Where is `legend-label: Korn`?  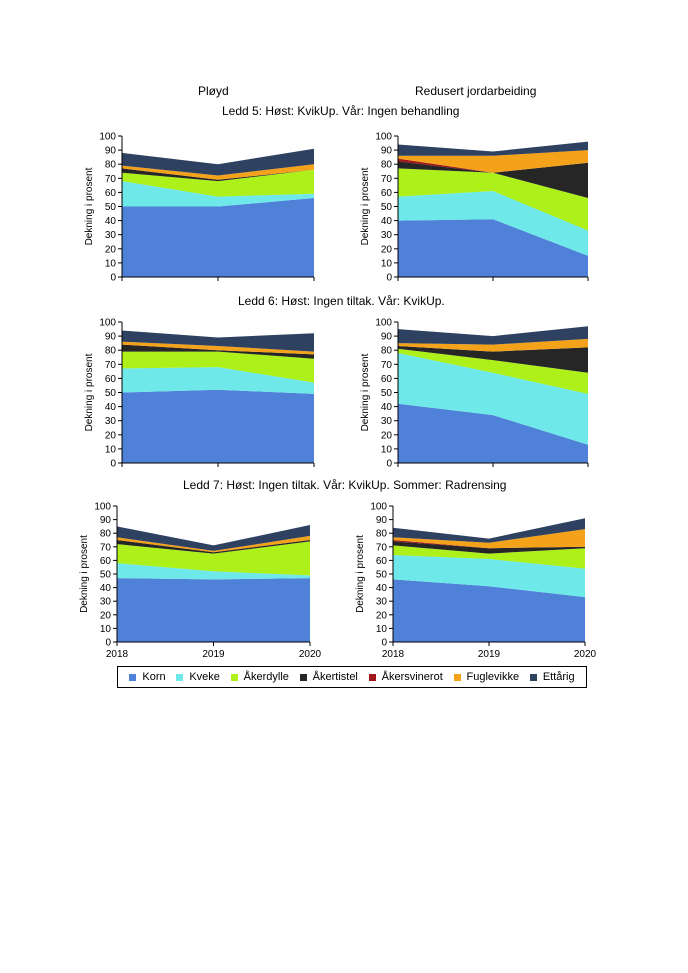 legend-label: Korn is located at coordinates (154, 677).